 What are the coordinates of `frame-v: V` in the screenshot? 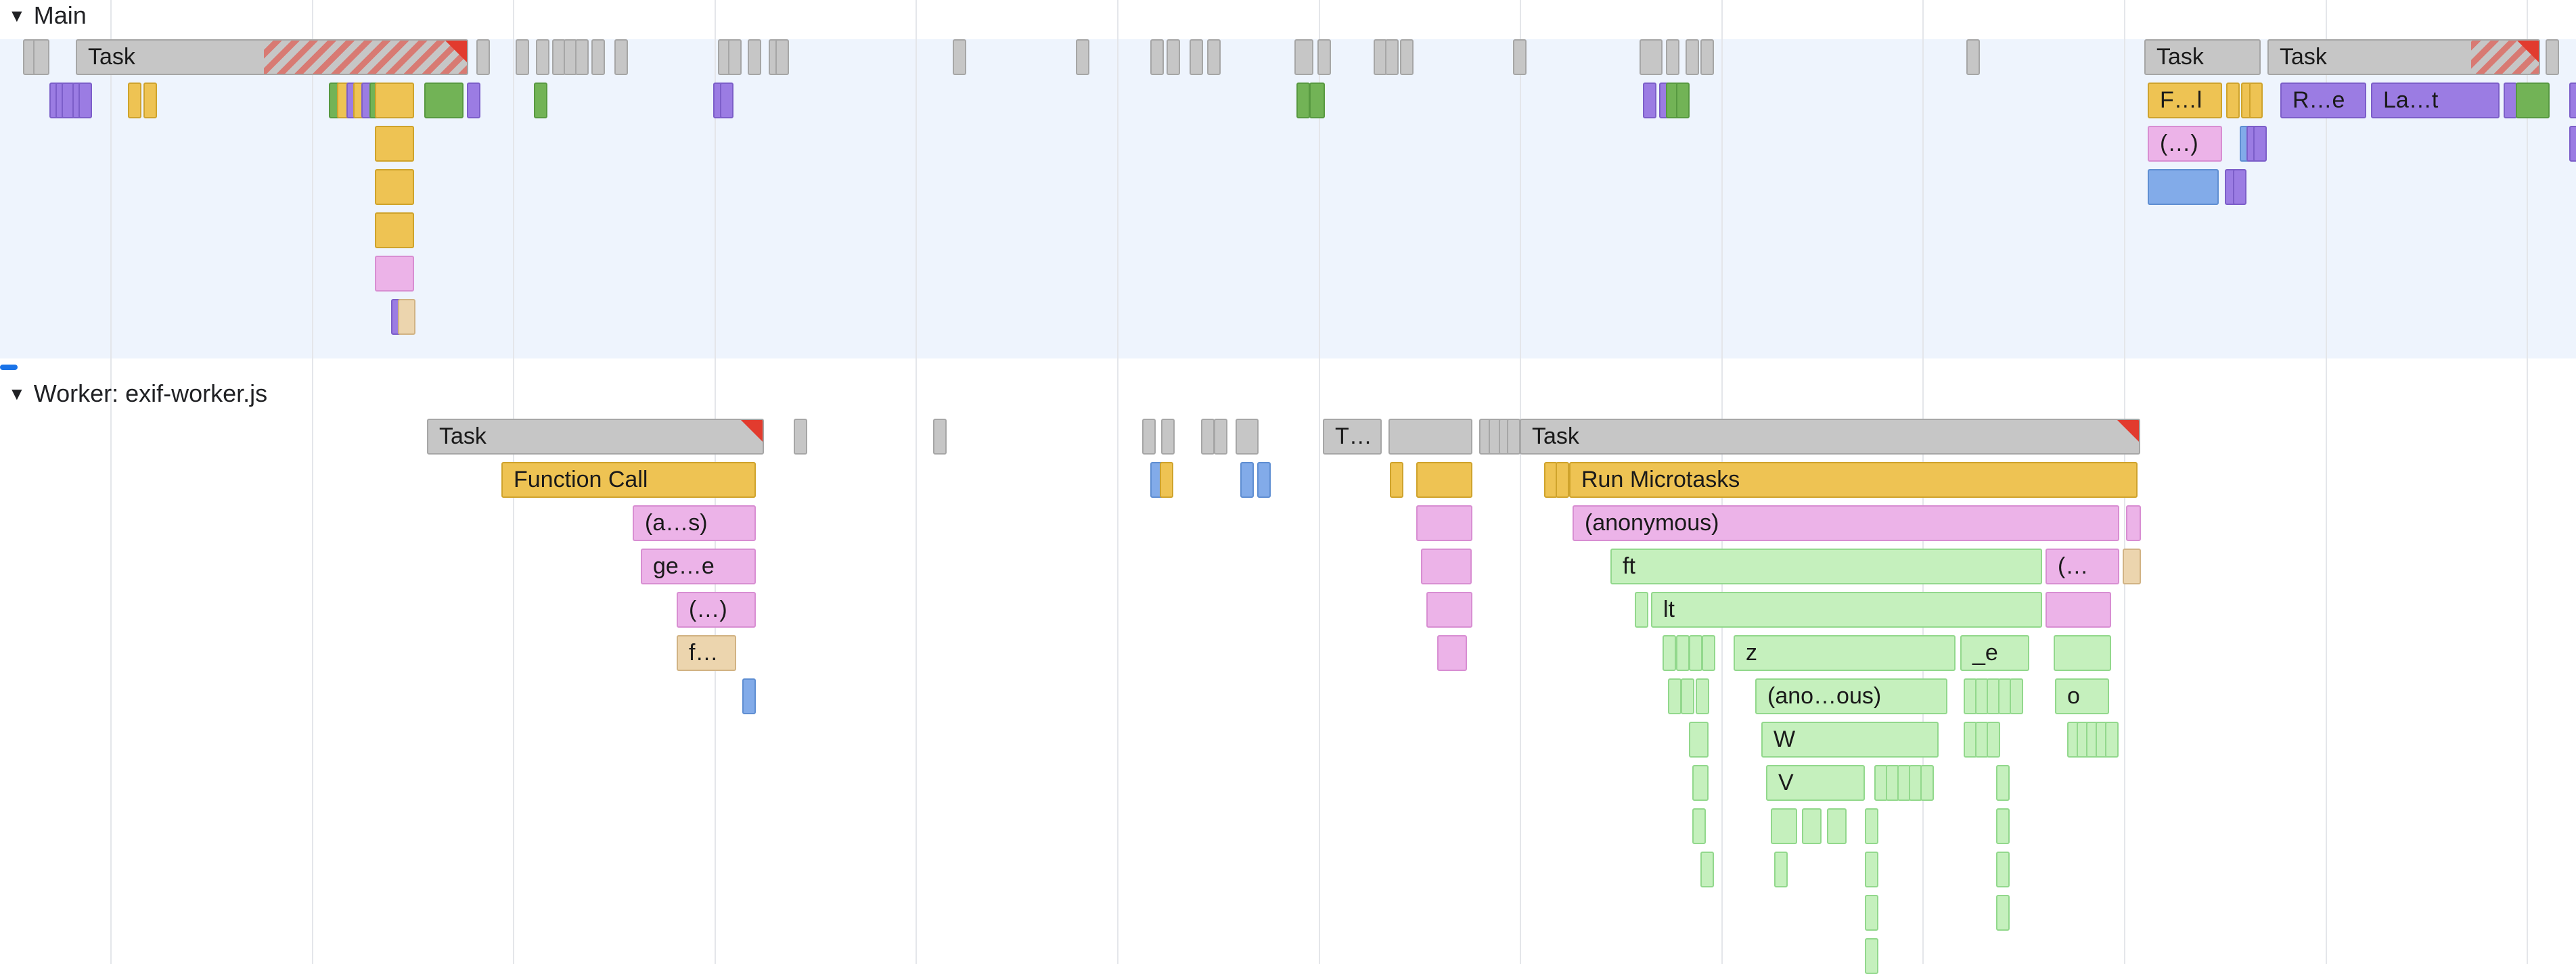 It's located at (1815, 783).